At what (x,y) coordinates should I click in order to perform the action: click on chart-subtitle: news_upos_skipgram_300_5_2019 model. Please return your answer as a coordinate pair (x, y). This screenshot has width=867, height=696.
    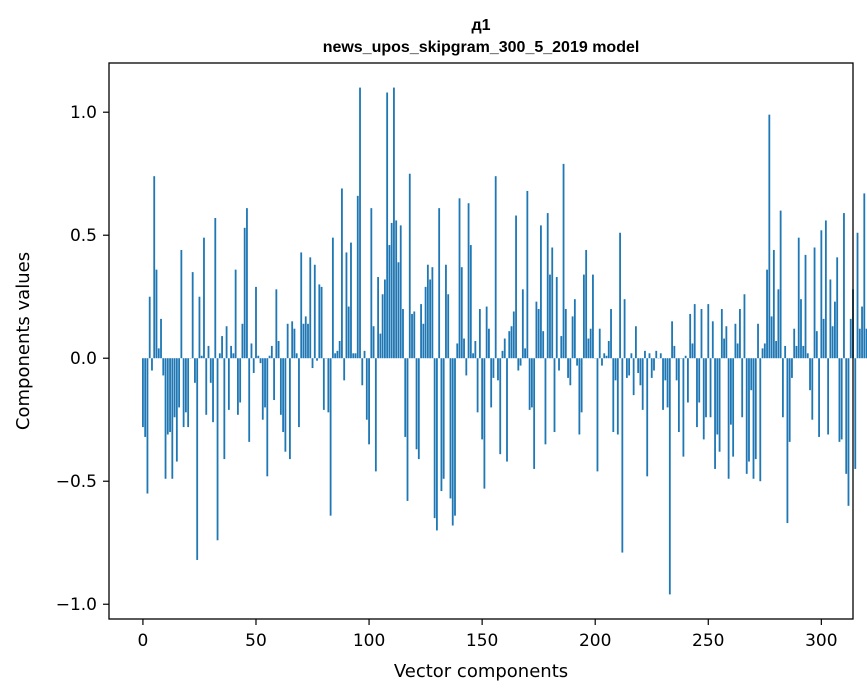
    Looking at the image, I should click on (481, 47).